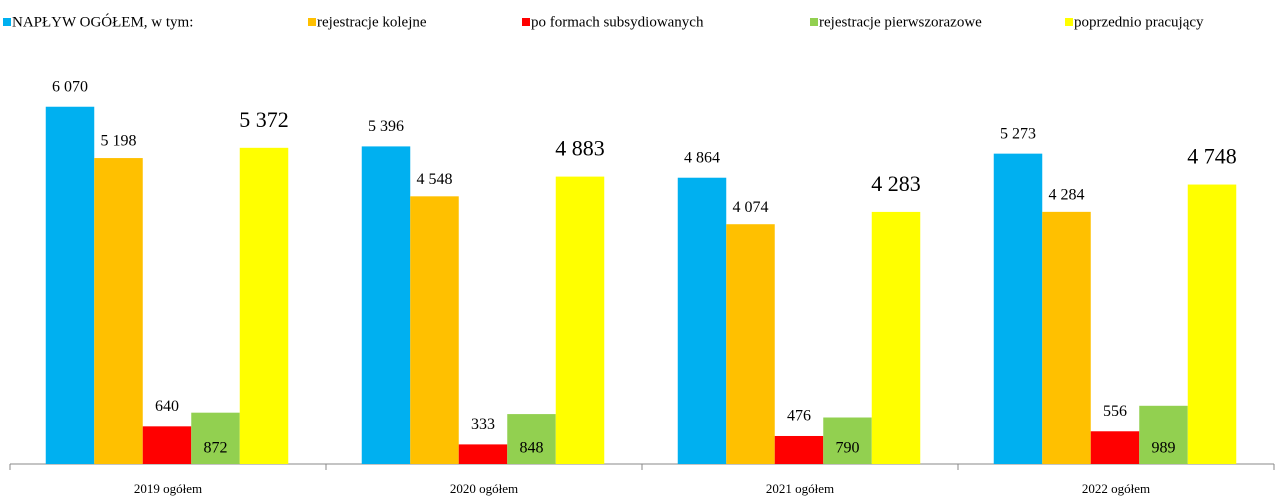 The width and height of the screenshot is (1279, 497). Describe the element at coordinates (800, 488) in the screenshot. I see `x-tick-label: 2021 ogółem` at that location.